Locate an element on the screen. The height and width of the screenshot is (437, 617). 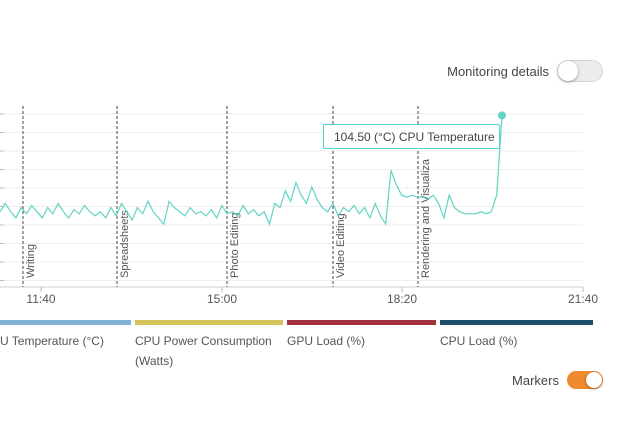
event-marker-label: Writing is located at coordinates (31, 261).